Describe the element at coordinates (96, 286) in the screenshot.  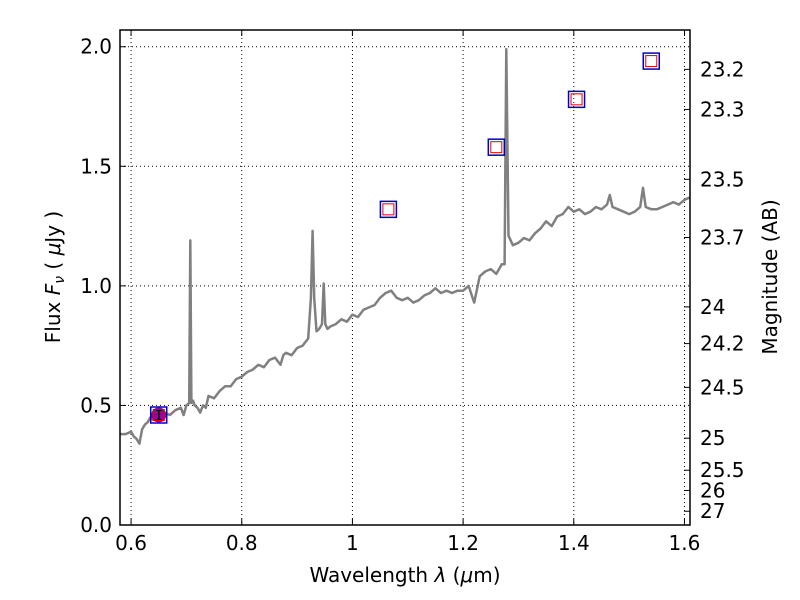
I see `y-tick-label: 1.0` at that location.